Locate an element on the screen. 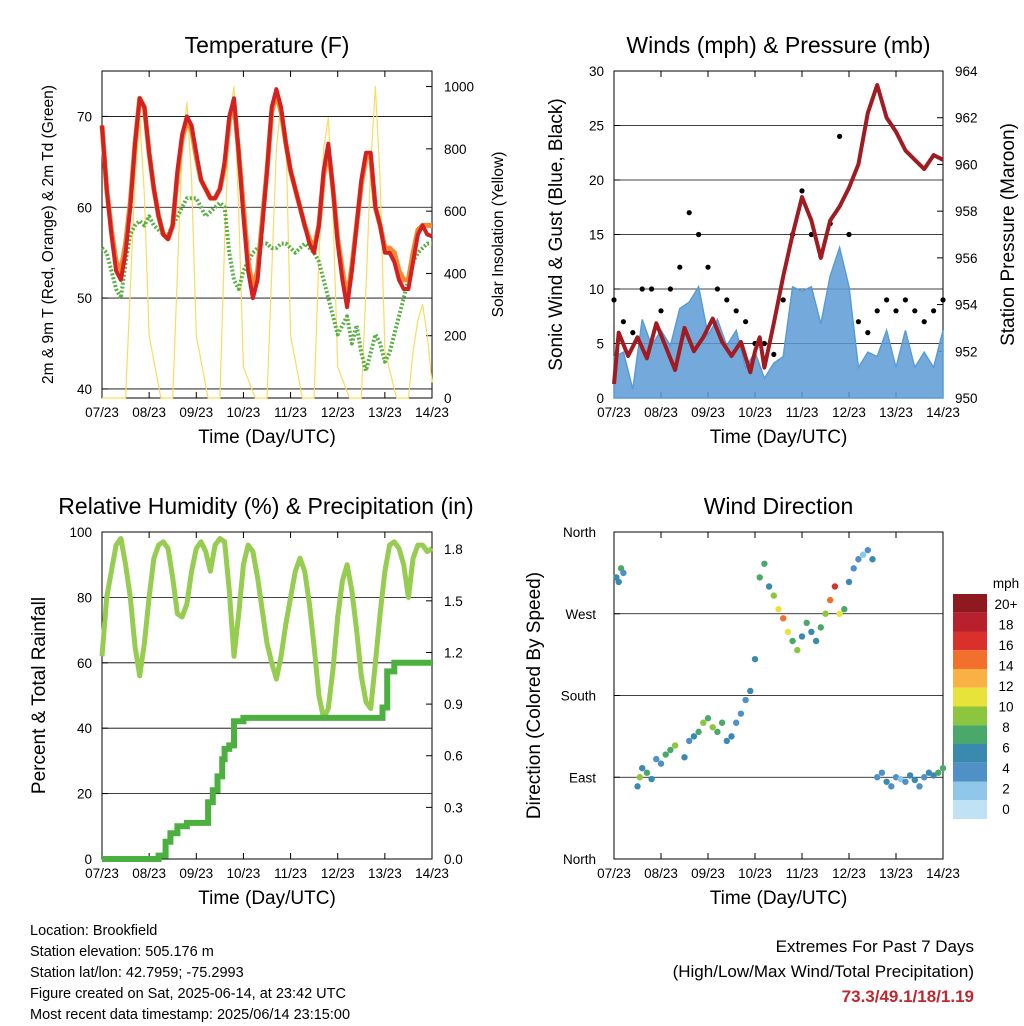 The image size is (1024, 1026). series-station-pressure is located at coordinates (778, 234).